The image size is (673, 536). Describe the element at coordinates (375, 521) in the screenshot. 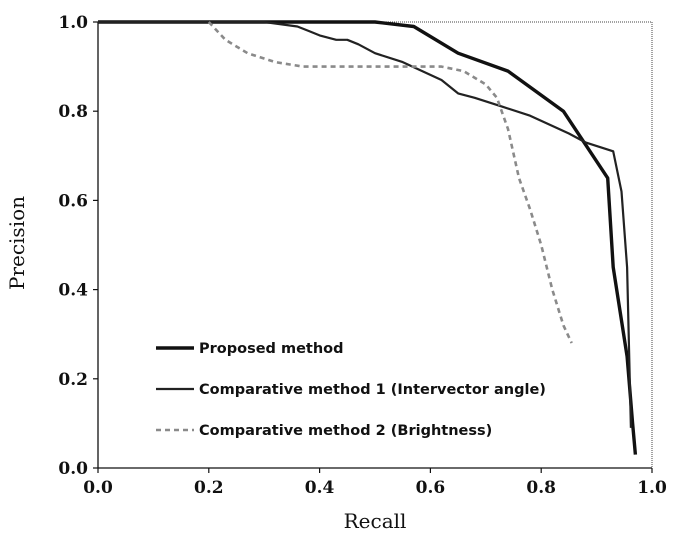

I see `x-axis-label: Recall` at that location.